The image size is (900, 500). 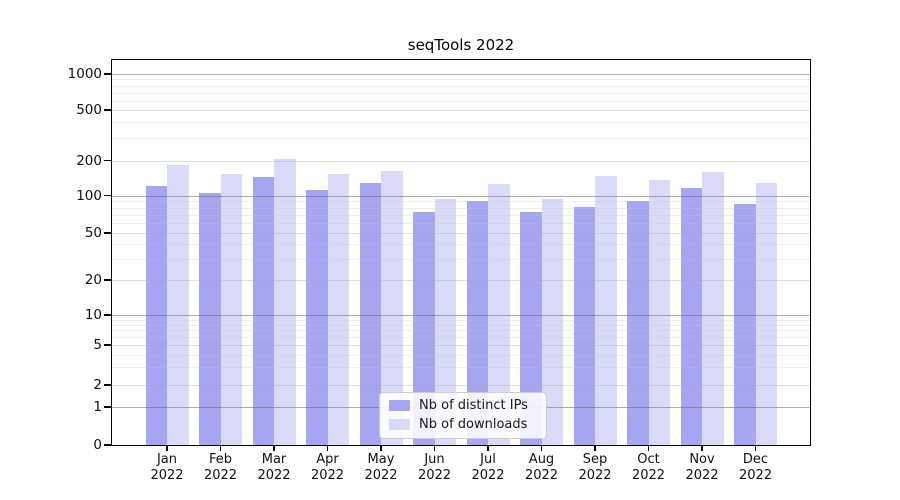 What do you see at coordinates (461, 45) in the screenshot?
I see `chart-title: seqTools 2022` at bounding box center [461, 45].